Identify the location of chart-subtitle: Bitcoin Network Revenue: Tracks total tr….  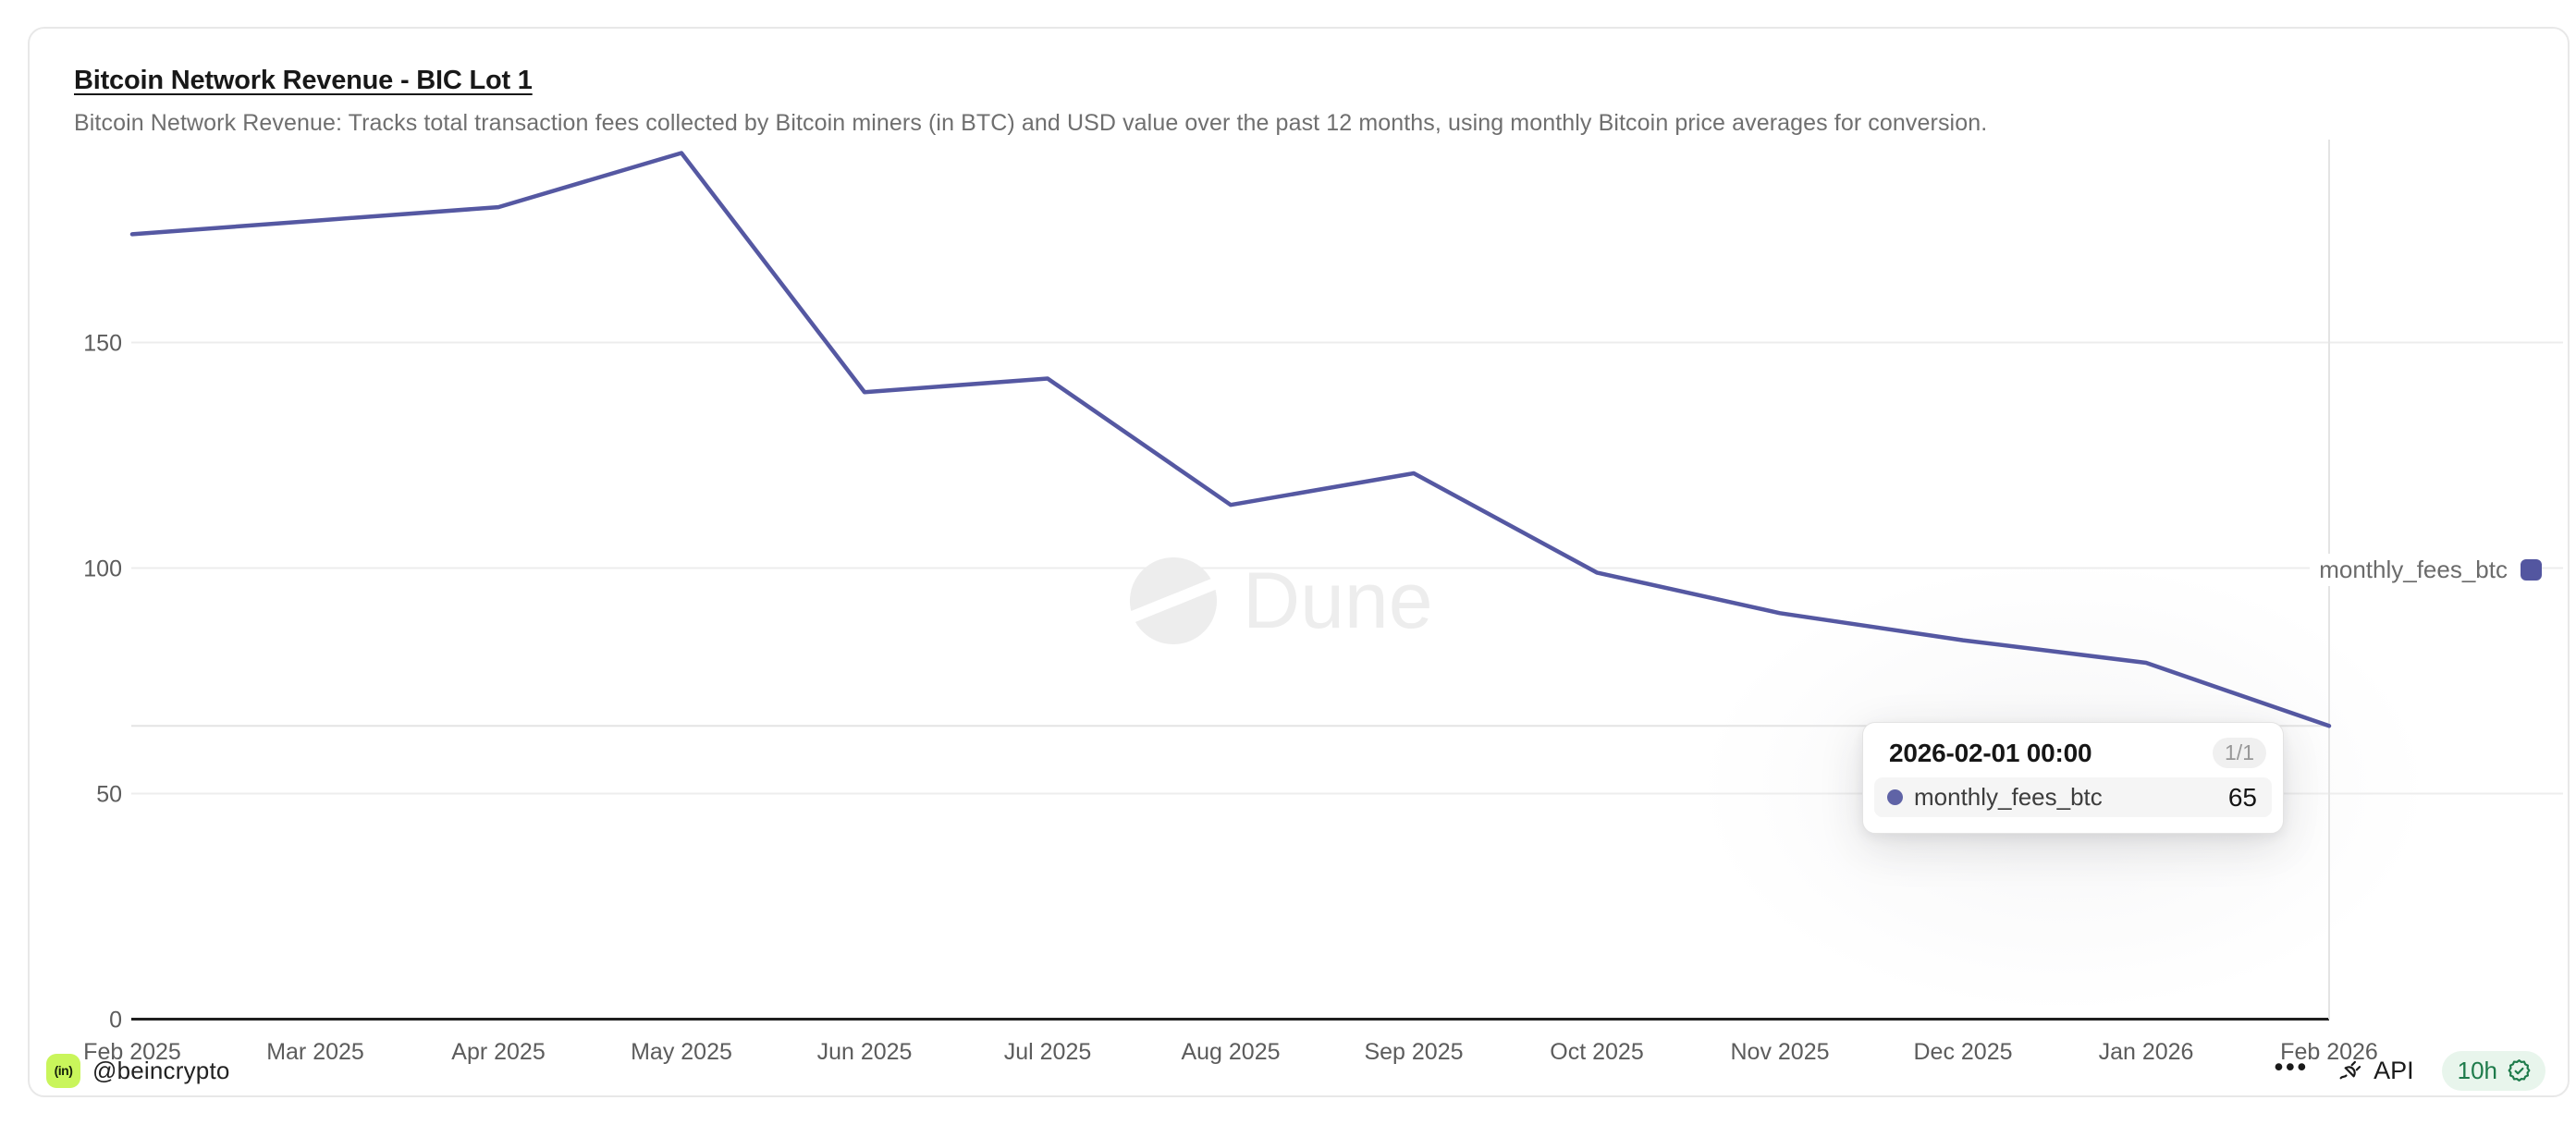
(1031, 123).